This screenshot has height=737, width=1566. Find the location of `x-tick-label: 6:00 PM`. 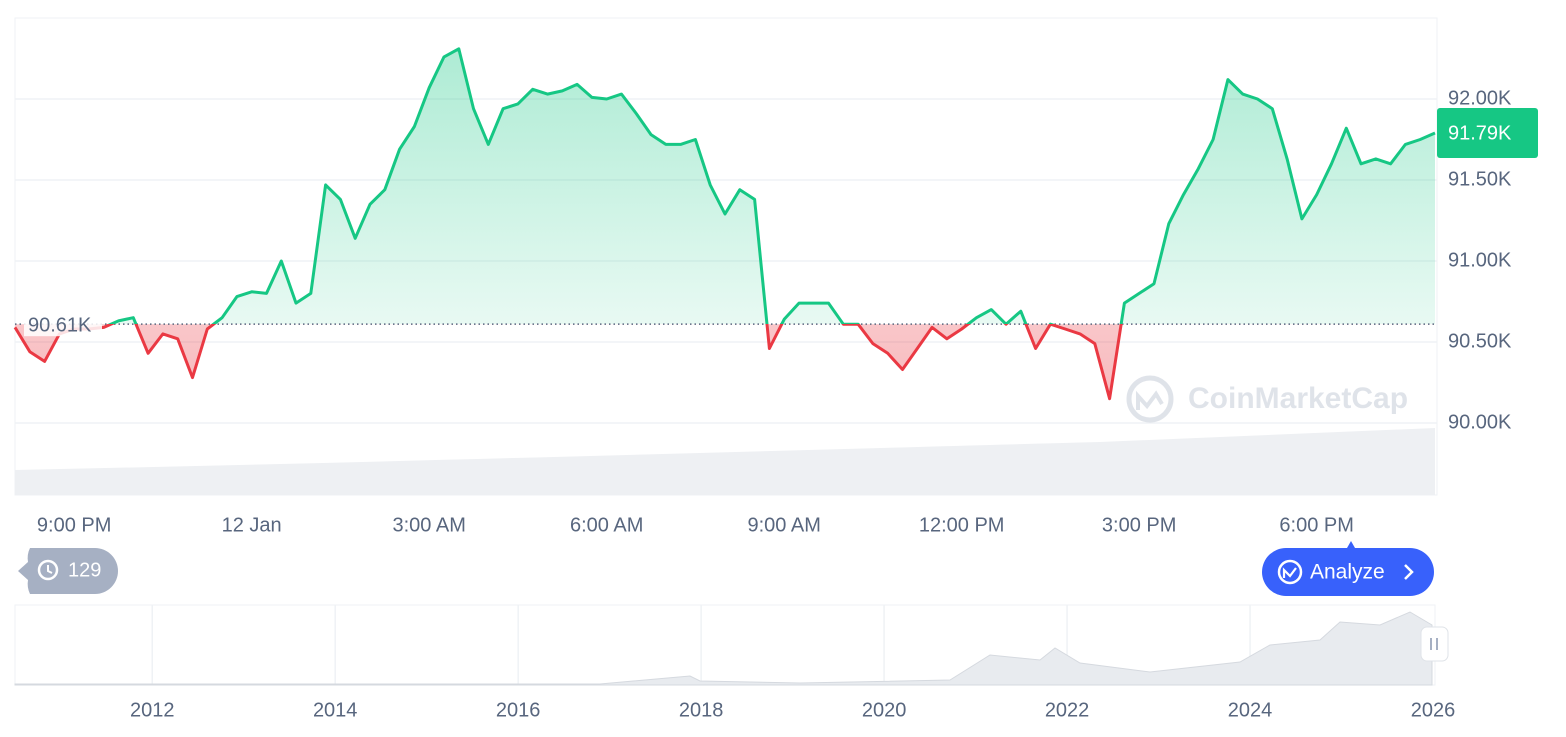

x-tick-label: 6:00 PM is located at coordinates (1316, 525).